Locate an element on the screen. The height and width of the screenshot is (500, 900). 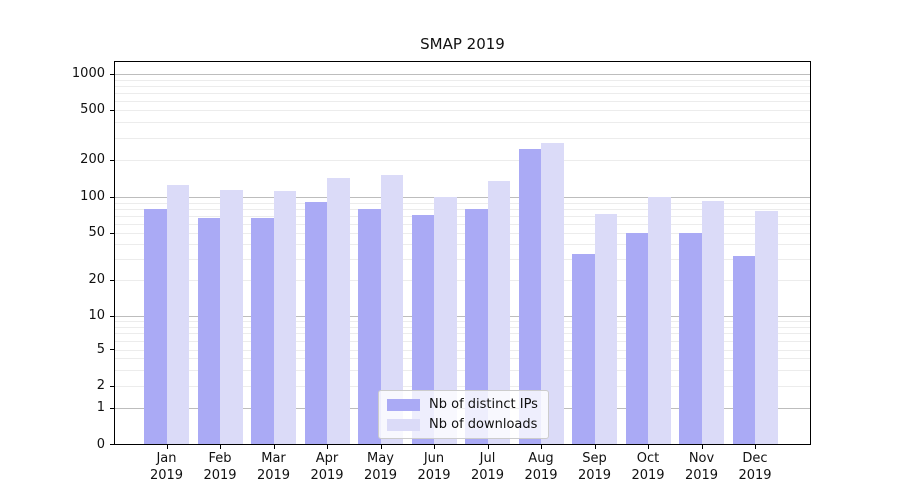
bar-nb-of-distinct-ips-jan is located at coordinates (155, 326).